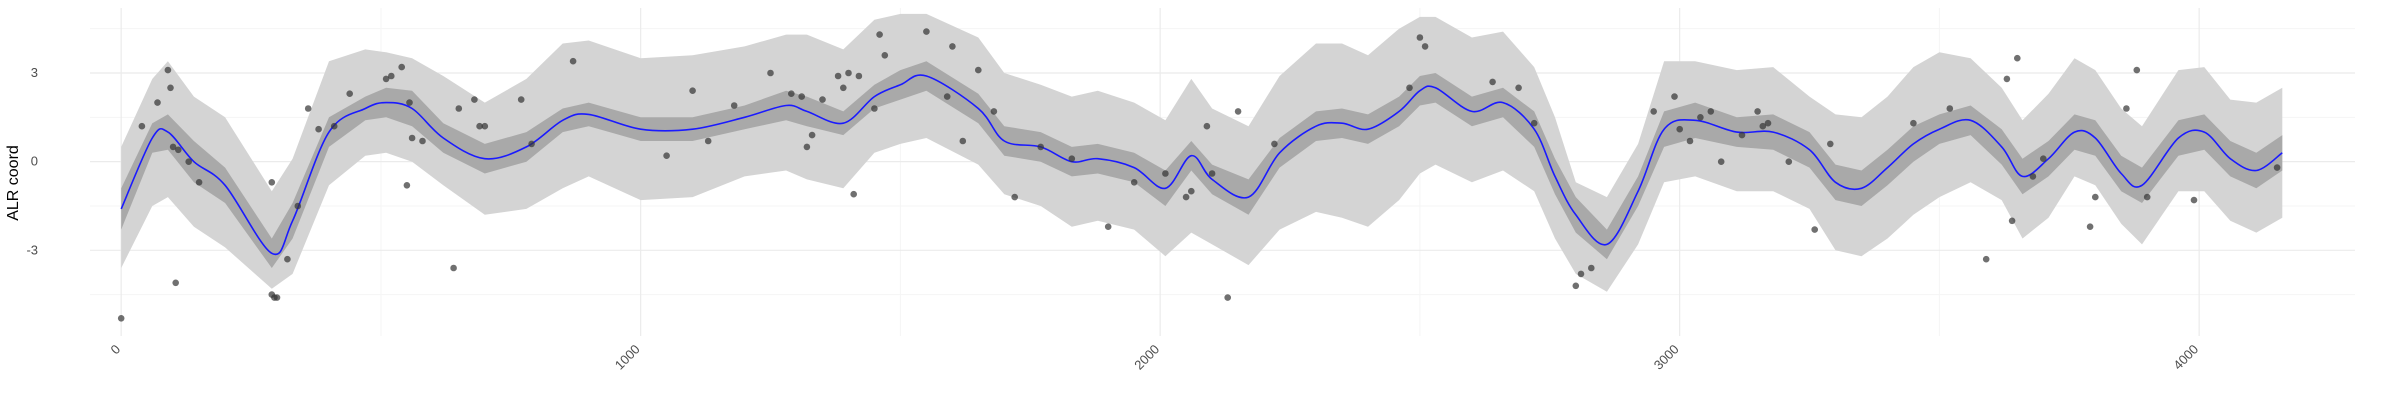 This screenshot has width=2400, height=400. I want to click on y-axis-title: ALR coord, so click(13, 183).